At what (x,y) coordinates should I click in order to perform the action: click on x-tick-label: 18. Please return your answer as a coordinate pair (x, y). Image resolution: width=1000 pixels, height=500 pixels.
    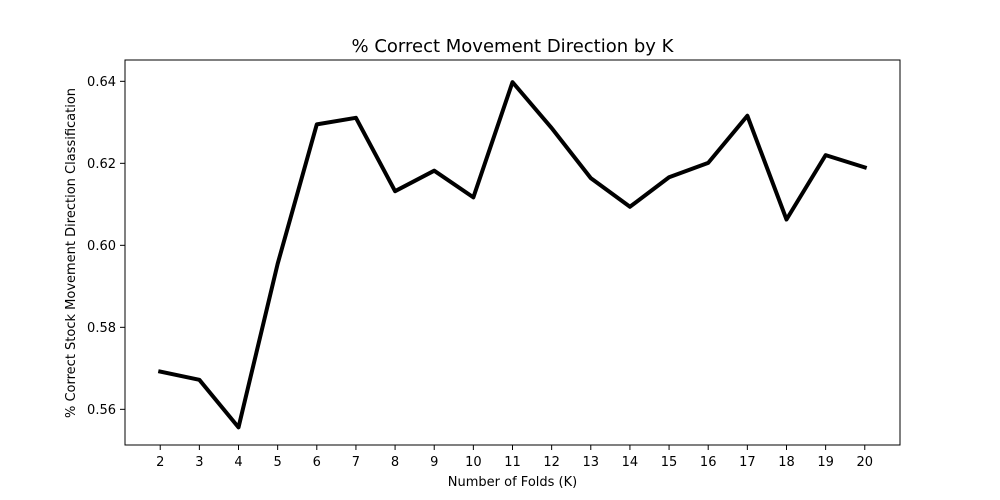
    Looking at the image, I should click on (786, 462).